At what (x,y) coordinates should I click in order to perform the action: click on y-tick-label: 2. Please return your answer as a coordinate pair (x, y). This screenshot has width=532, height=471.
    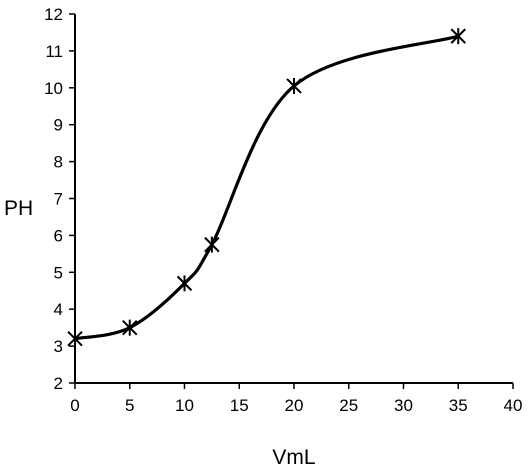
    Looking at the image, I should click on (58, 383).